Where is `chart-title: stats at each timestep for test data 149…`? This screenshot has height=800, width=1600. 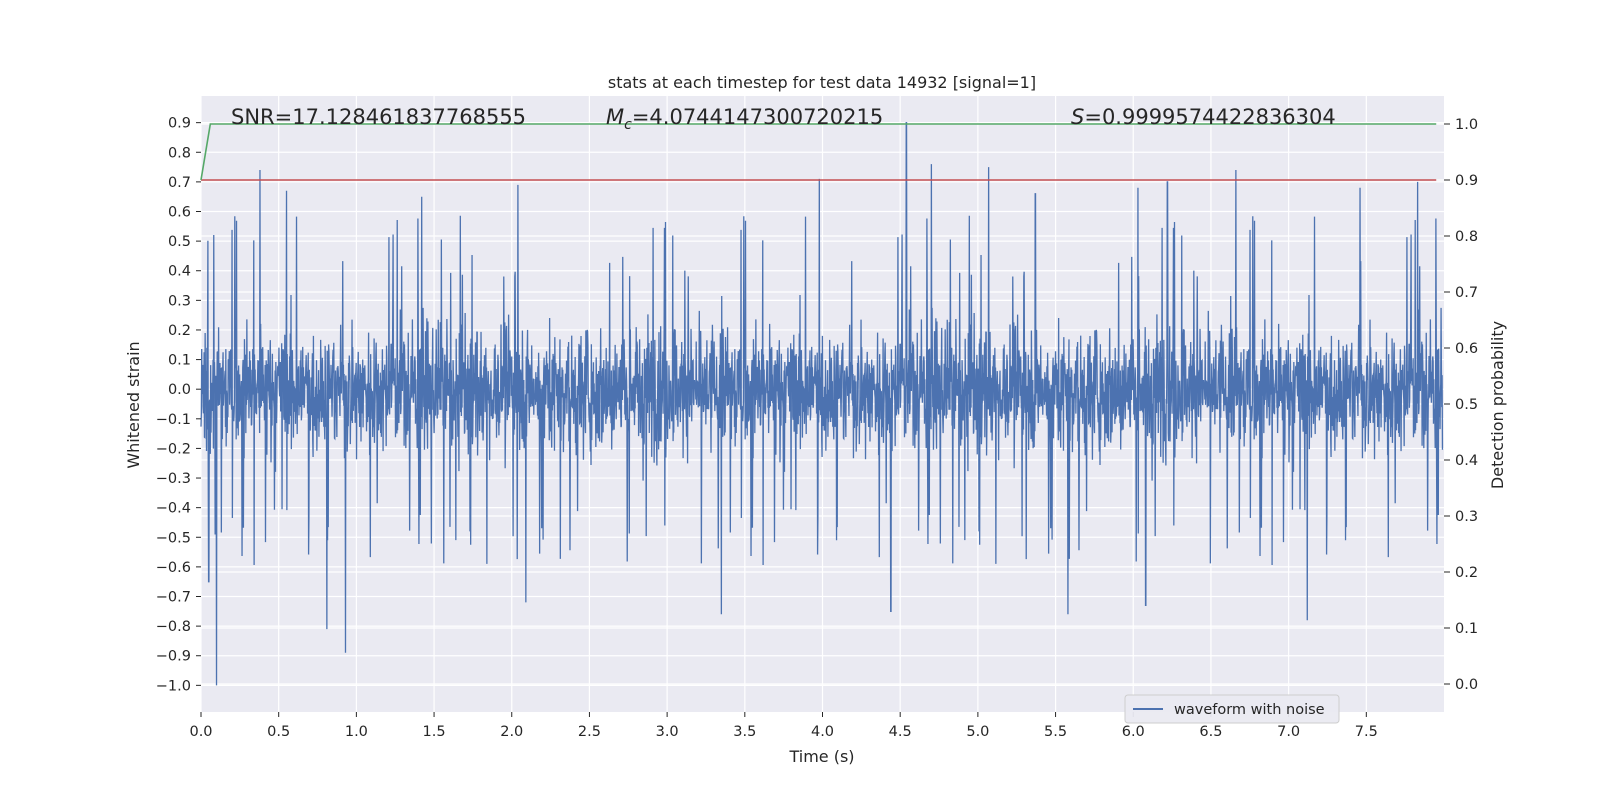 chart-title: stats at each timestep for test data 149… is located at coordinates (822, 82).